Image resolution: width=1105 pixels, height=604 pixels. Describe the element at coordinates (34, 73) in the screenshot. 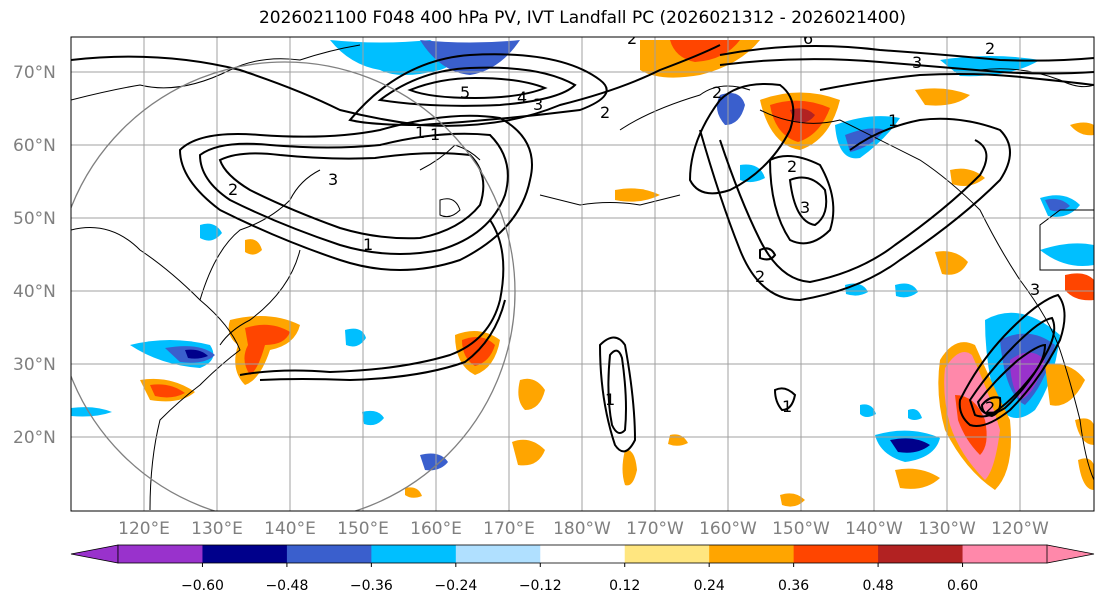

I see `lat-label: 70°N` at that location.